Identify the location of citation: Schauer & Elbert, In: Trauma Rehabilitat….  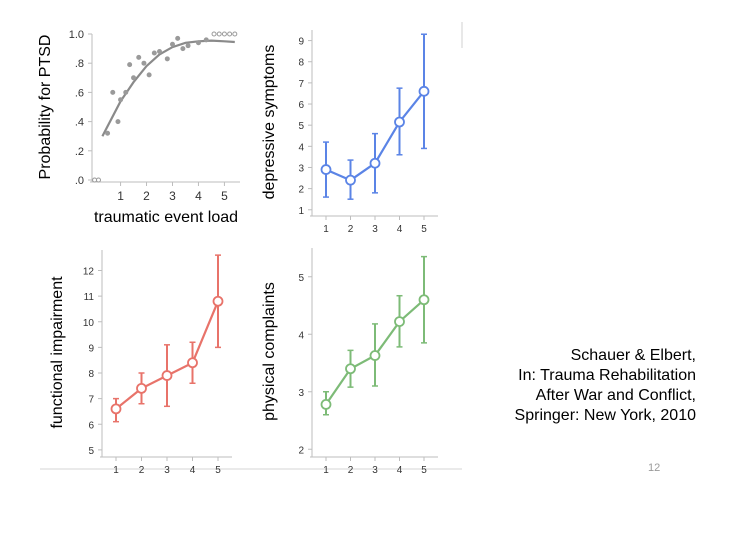
(566, 386).